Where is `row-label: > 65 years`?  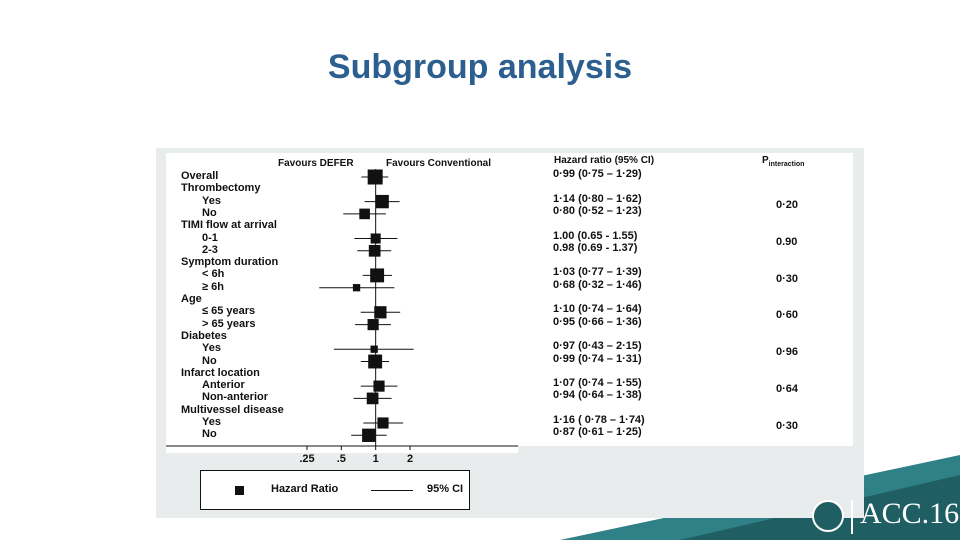 row-label: > 65 years is located at coordinates (229, 323).